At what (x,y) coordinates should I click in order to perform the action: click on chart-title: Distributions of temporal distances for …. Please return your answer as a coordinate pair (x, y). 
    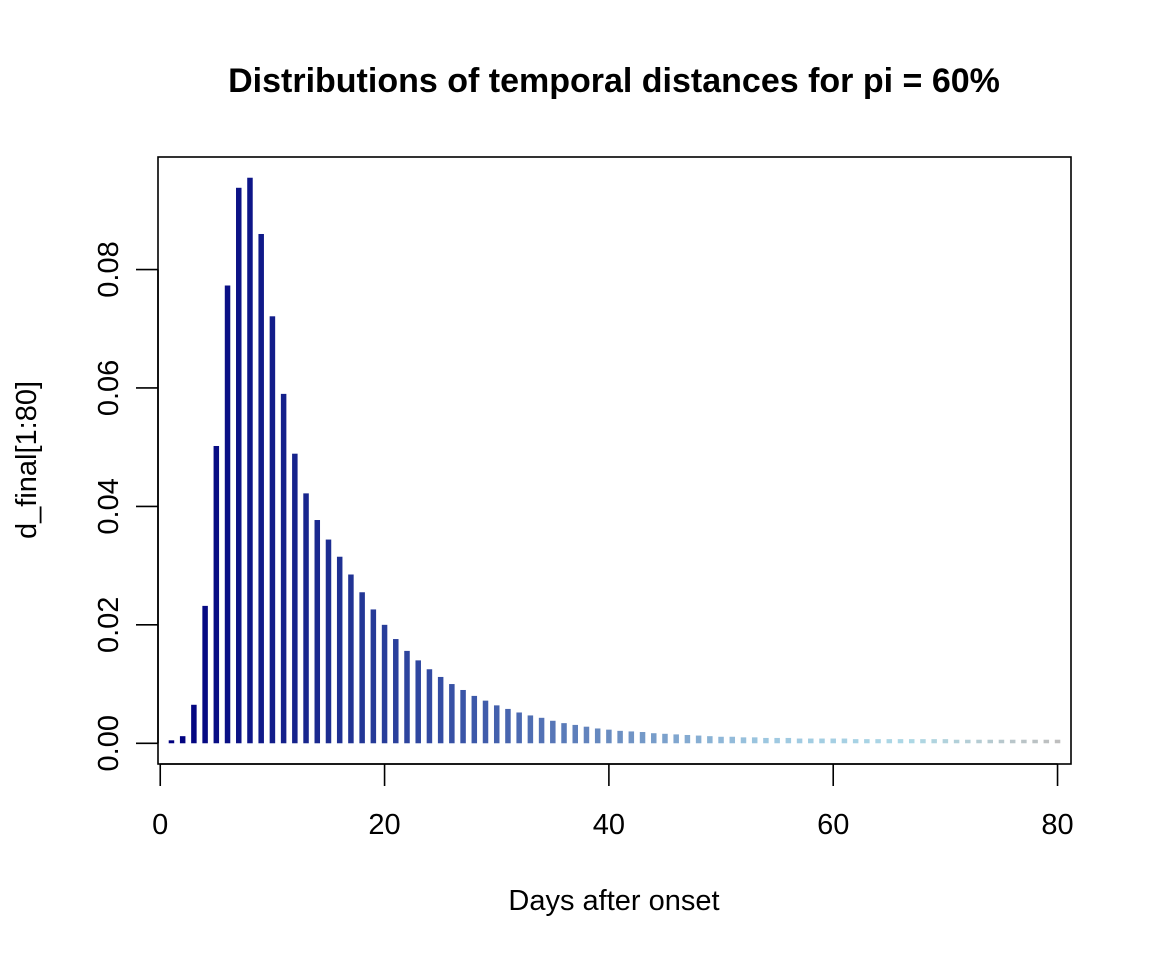
    Looking at the image, I should click on (614, 81).